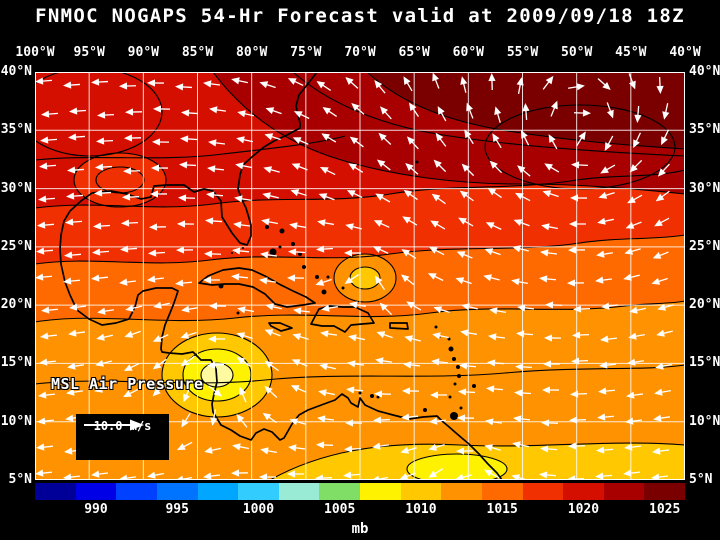 The height and width of the screenshot is (540, 720). What do you see at coordinates (16, 188) in the screenshot?
I see `lat-tick-label: 30°N` at bounding box center [16, 188].